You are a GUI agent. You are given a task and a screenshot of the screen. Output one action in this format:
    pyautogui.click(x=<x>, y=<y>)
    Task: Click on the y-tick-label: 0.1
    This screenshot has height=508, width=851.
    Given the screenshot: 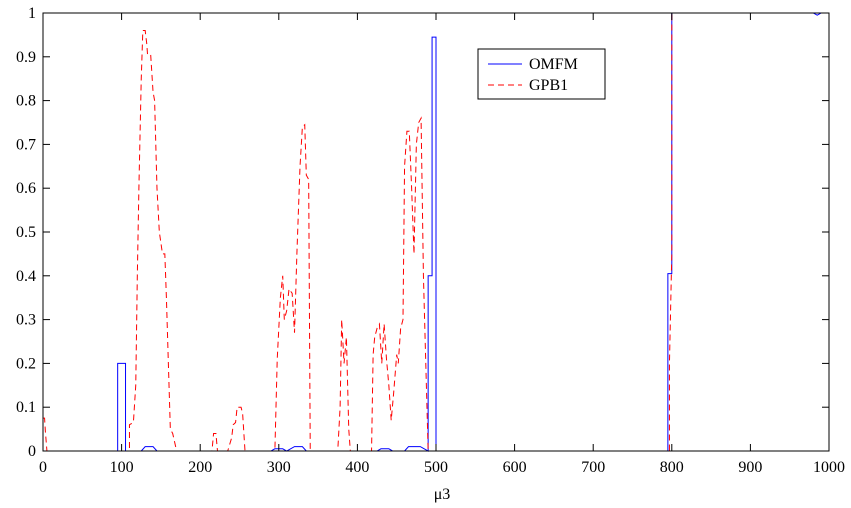 What is the action you would take?
    pyautogui.click(x=26, y=407)
    